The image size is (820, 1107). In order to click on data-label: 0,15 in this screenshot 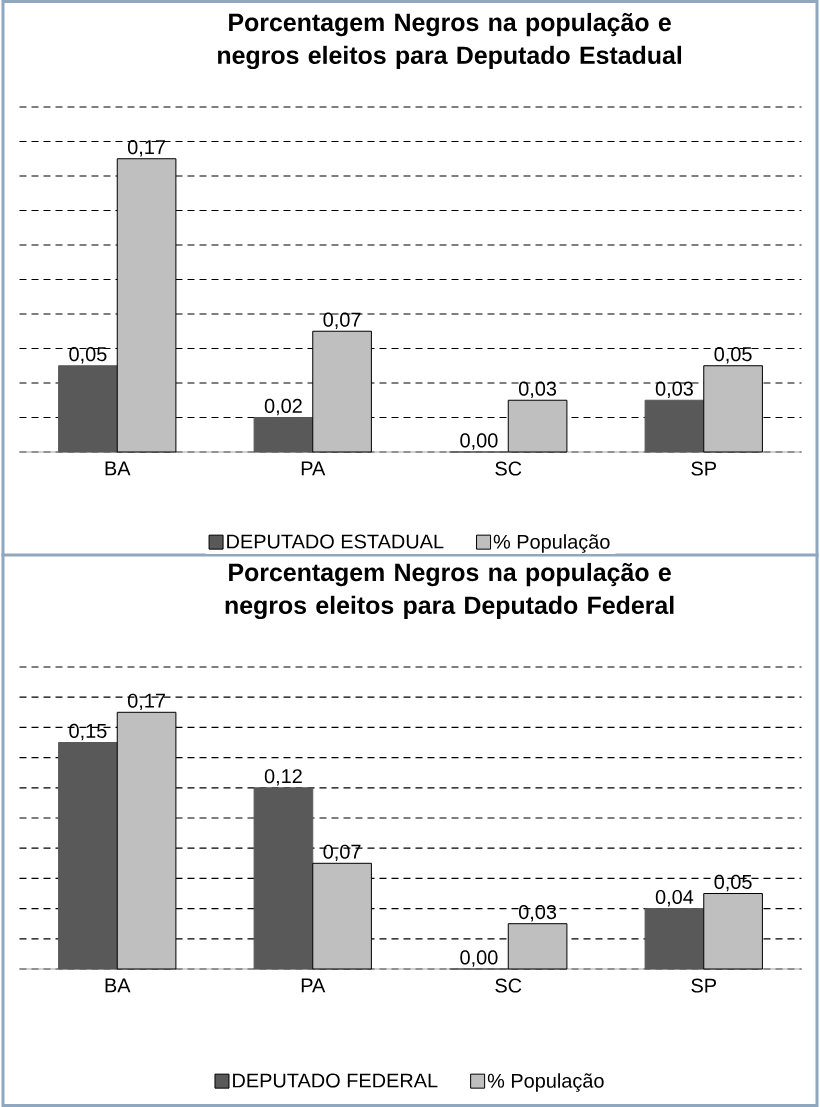, I will do `click(88, 732)`.